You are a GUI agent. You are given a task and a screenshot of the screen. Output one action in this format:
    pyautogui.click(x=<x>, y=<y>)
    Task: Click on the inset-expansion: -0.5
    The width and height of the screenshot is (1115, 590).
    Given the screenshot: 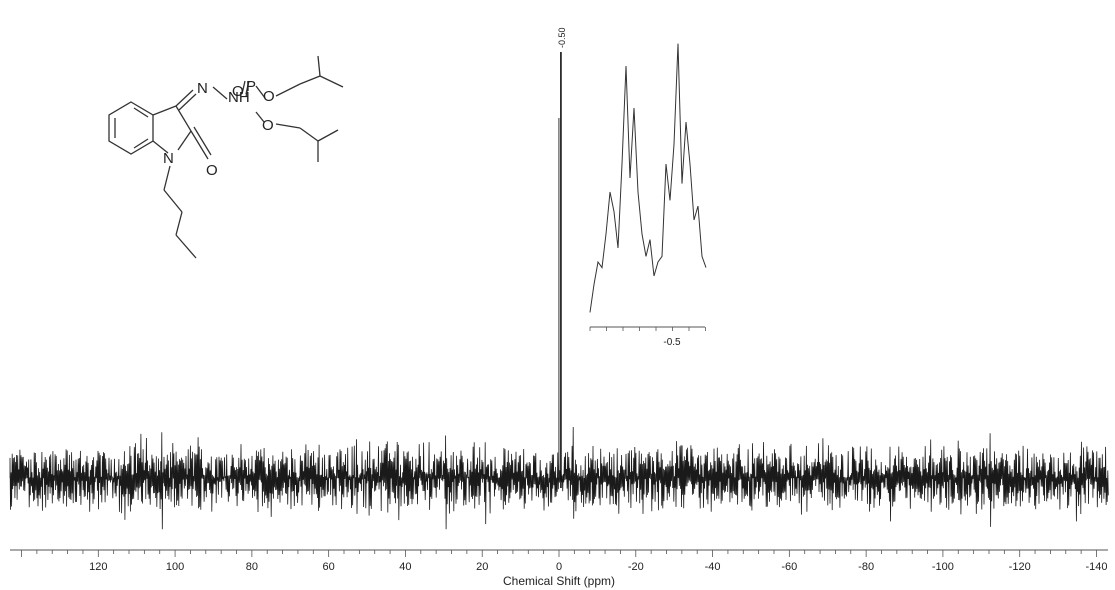 What is the action you would take?
    pyautogui.click(x=648, y=195)
    